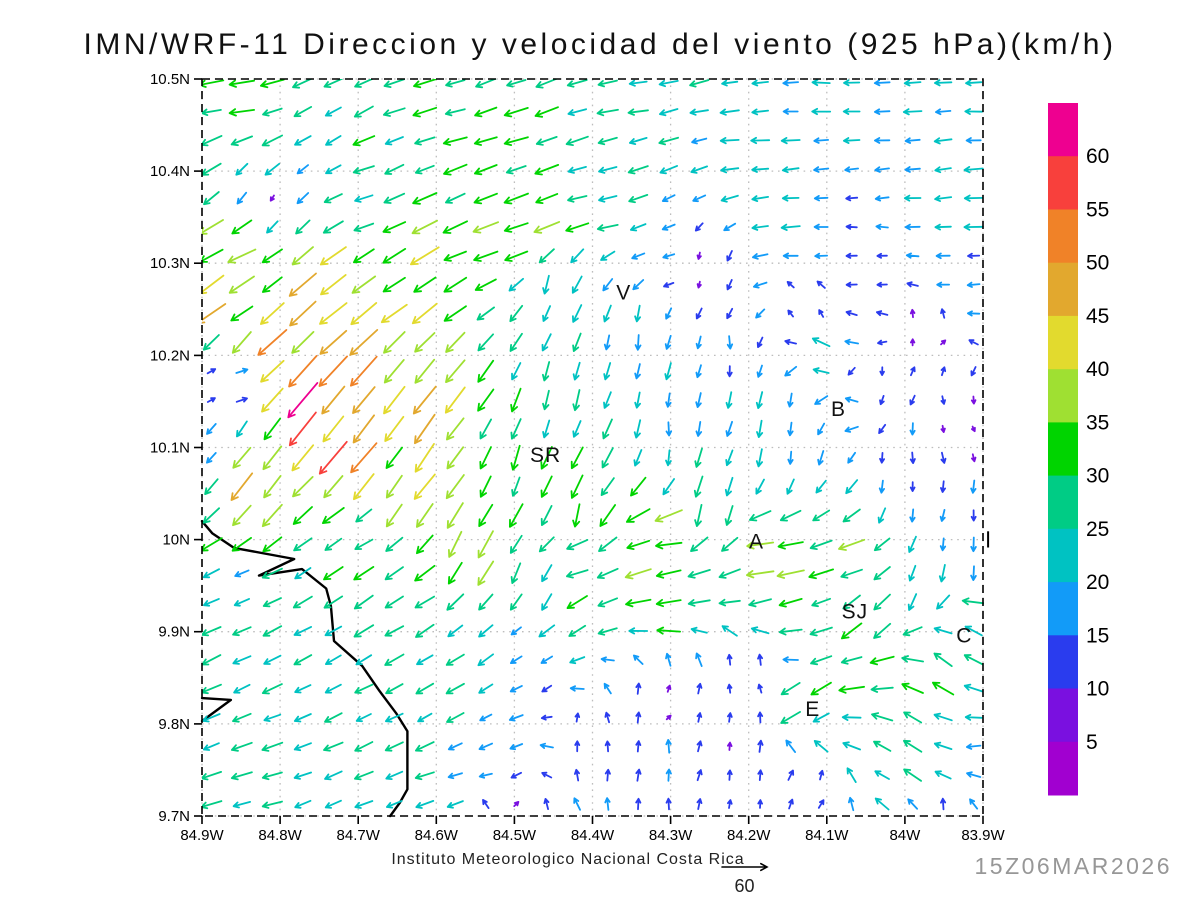 Image resolution: width=1200 pixels, height=900 pixels. Describe the element at coordinates (170, 171) in the screenshot. I see `y-axis-tick-label: 10.4N` at that location.